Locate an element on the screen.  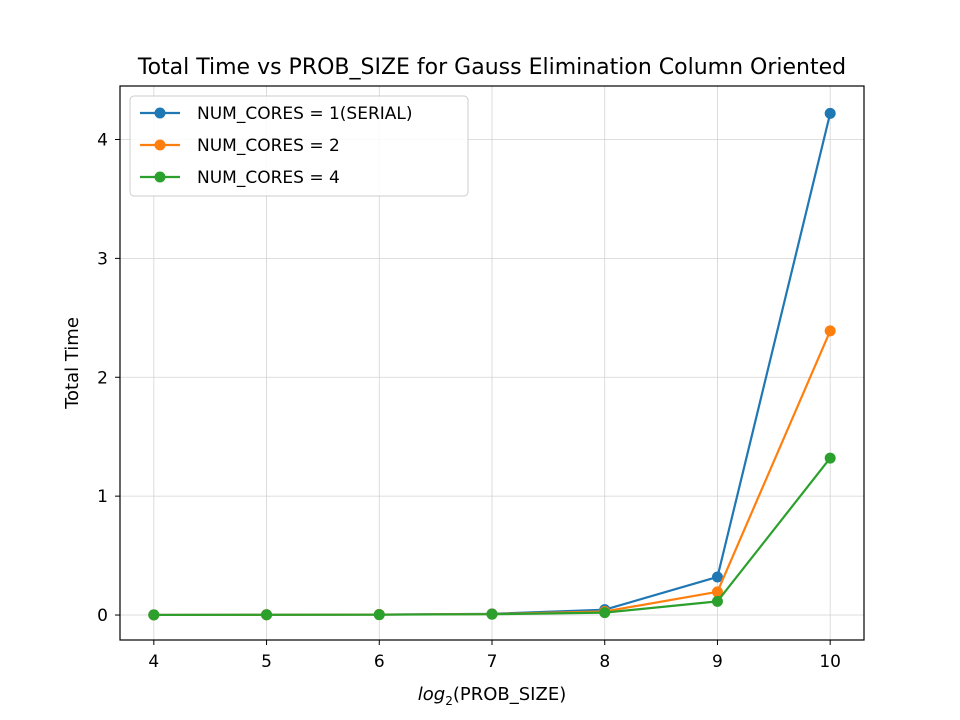
legend-box is located at coordinates (299, 146).